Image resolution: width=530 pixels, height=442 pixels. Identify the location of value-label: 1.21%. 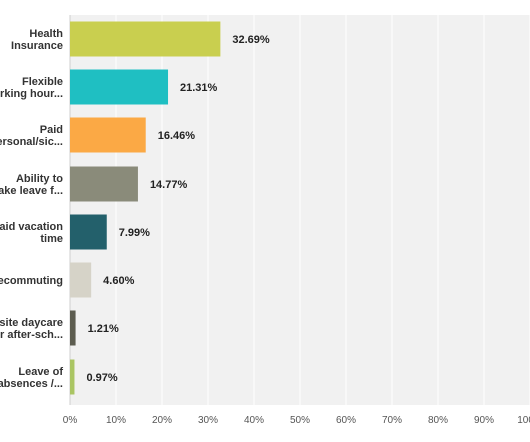
(103, 329).